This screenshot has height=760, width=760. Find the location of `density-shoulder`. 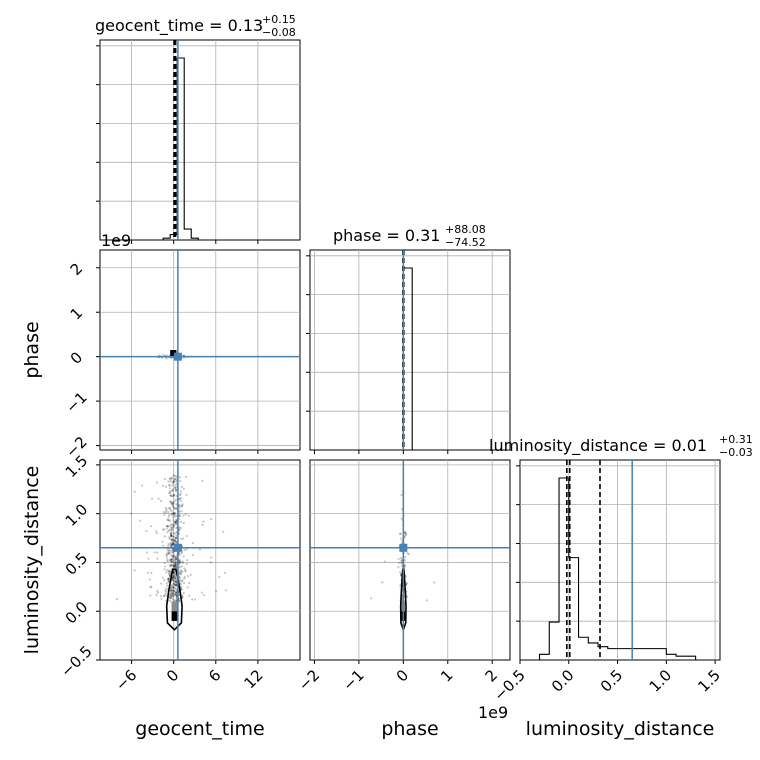

density-shoulder is located at coordinates (174, 606).